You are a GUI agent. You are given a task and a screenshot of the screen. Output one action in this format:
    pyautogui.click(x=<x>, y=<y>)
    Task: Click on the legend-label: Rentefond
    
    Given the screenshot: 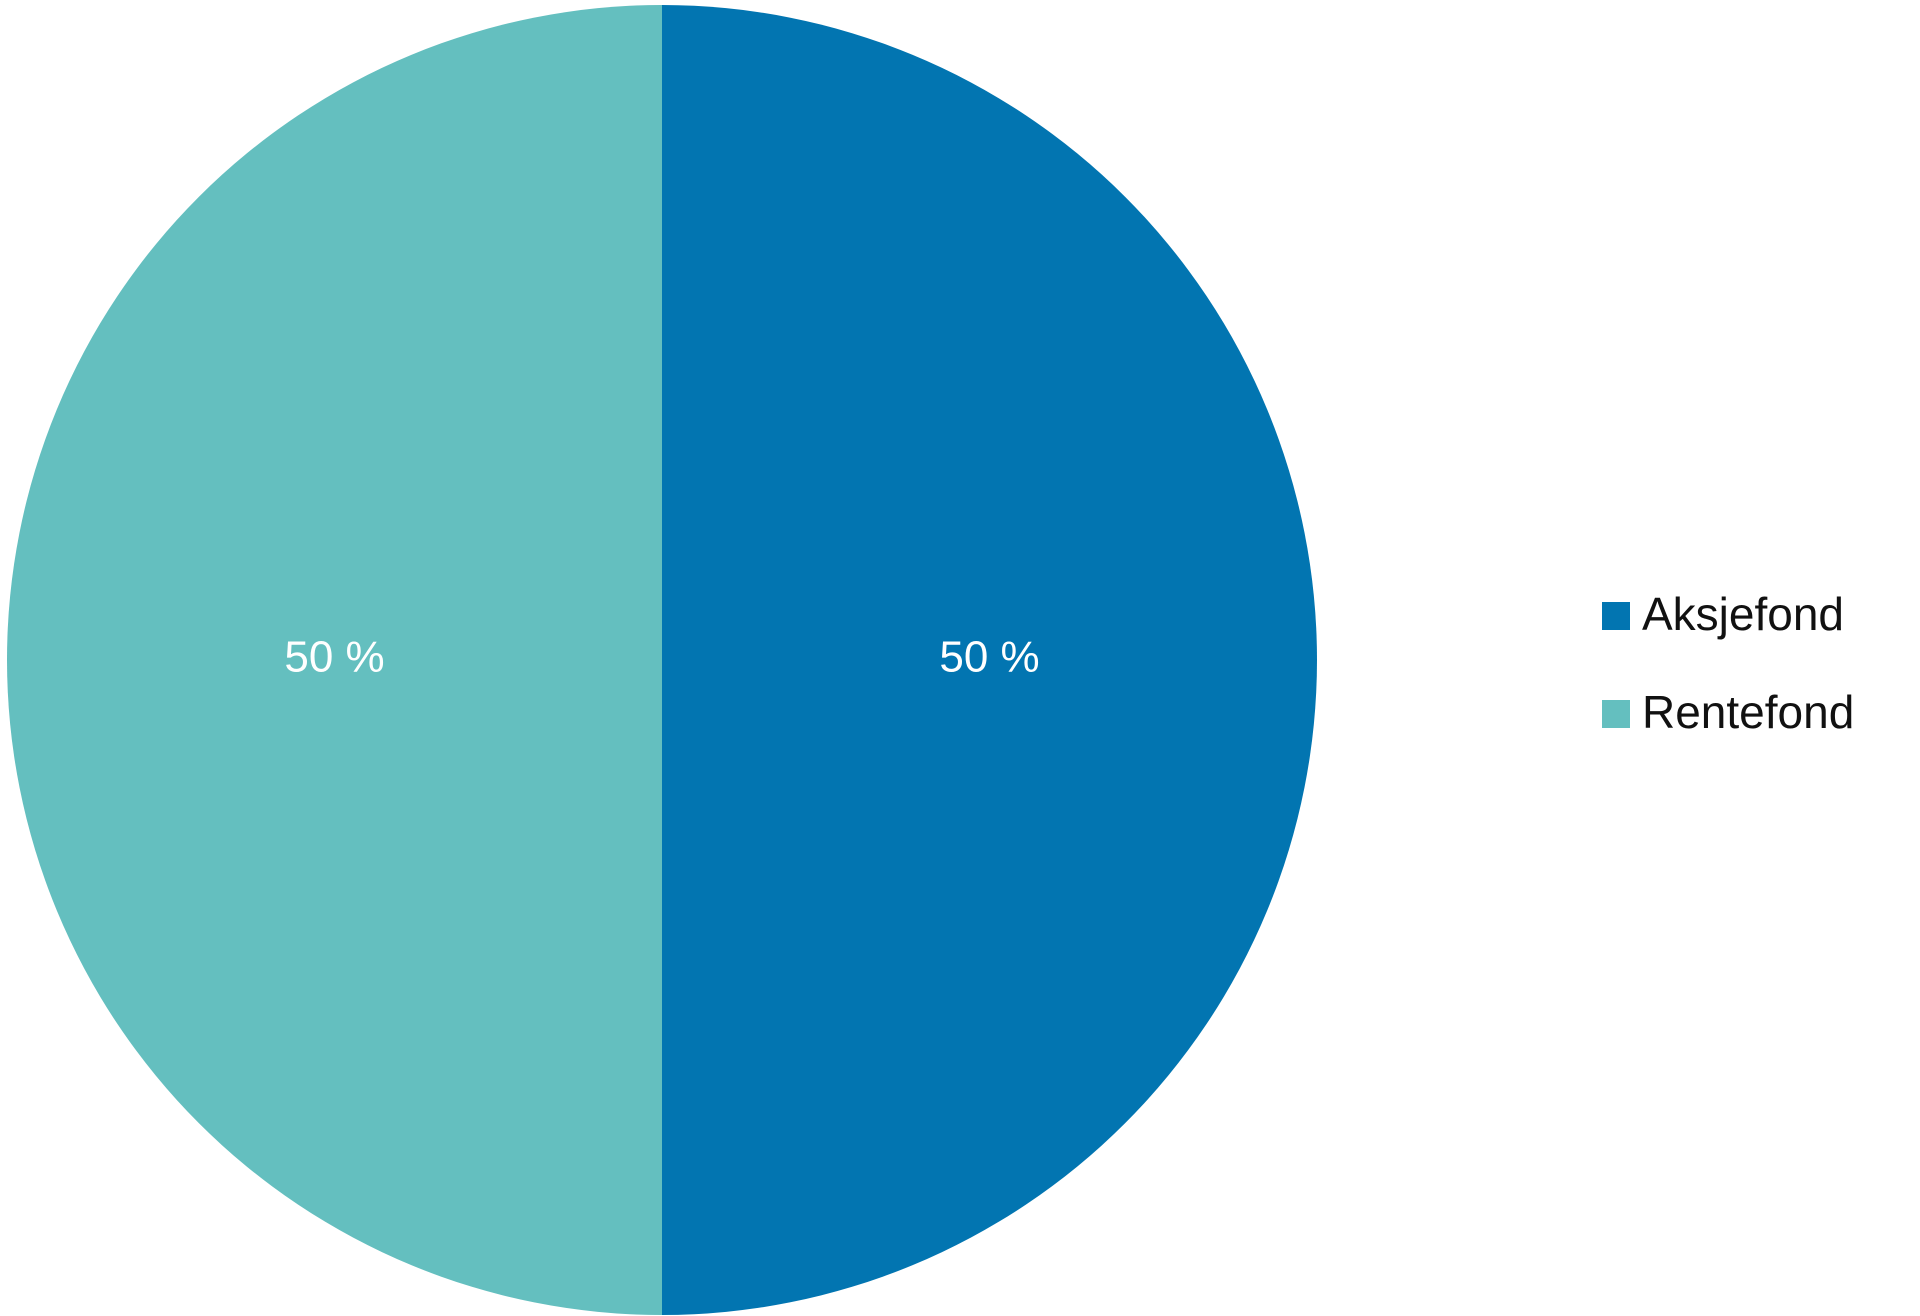 What is the action you would take?
    pyautogui.click(x=1748, y=712)
    